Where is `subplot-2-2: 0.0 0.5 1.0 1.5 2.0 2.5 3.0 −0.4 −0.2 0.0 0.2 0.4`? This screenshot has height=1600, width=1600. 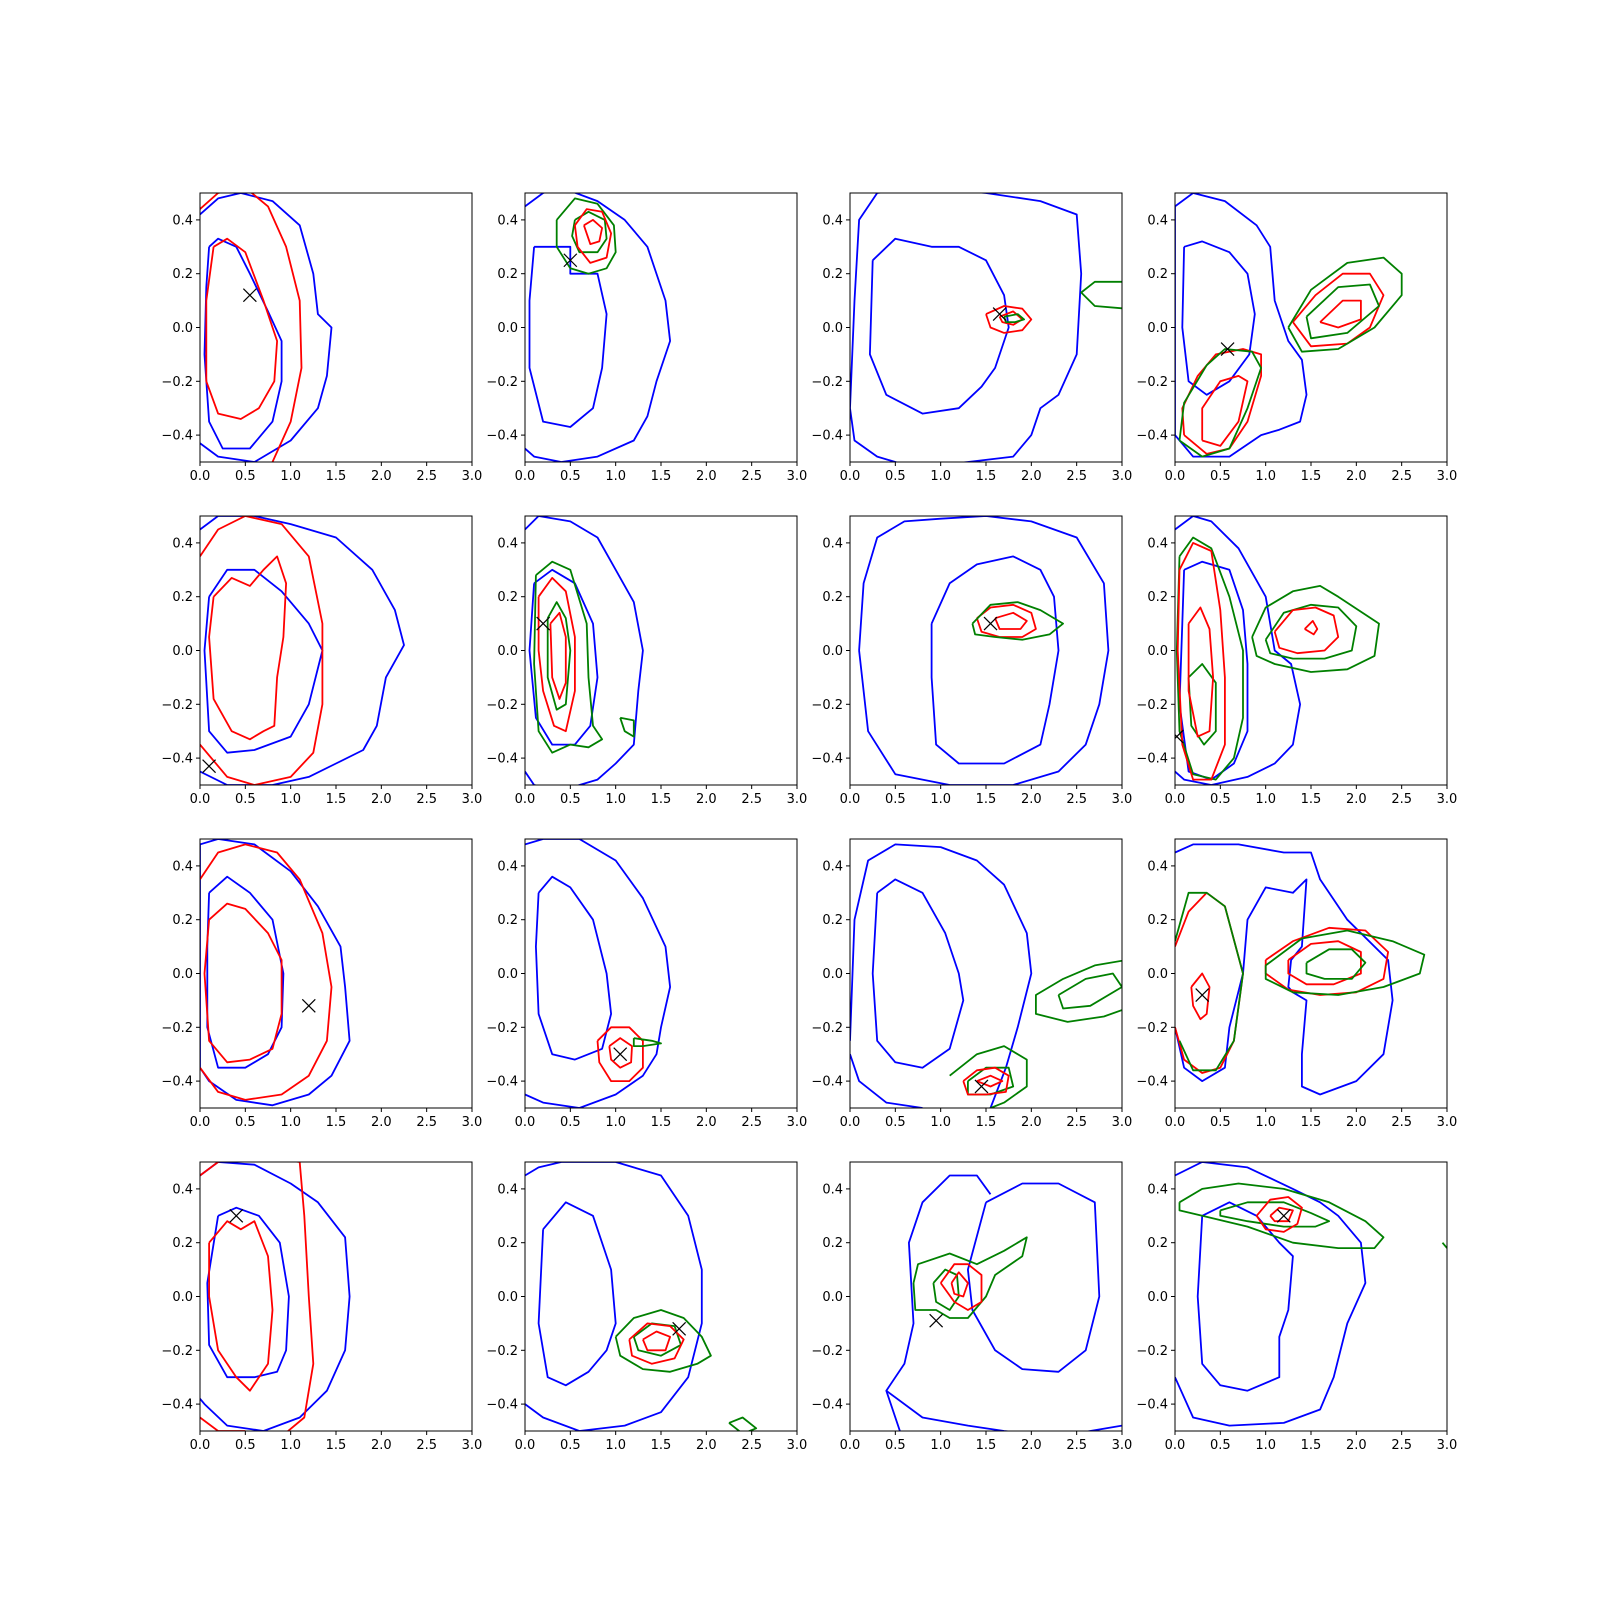
subplot-2-2: 0.0 0.5 1.0 1.5 2.0 2.5 3.0 −0.4 −0.2 0.0 0.2 0.4 is located at coordinates (647, 661).